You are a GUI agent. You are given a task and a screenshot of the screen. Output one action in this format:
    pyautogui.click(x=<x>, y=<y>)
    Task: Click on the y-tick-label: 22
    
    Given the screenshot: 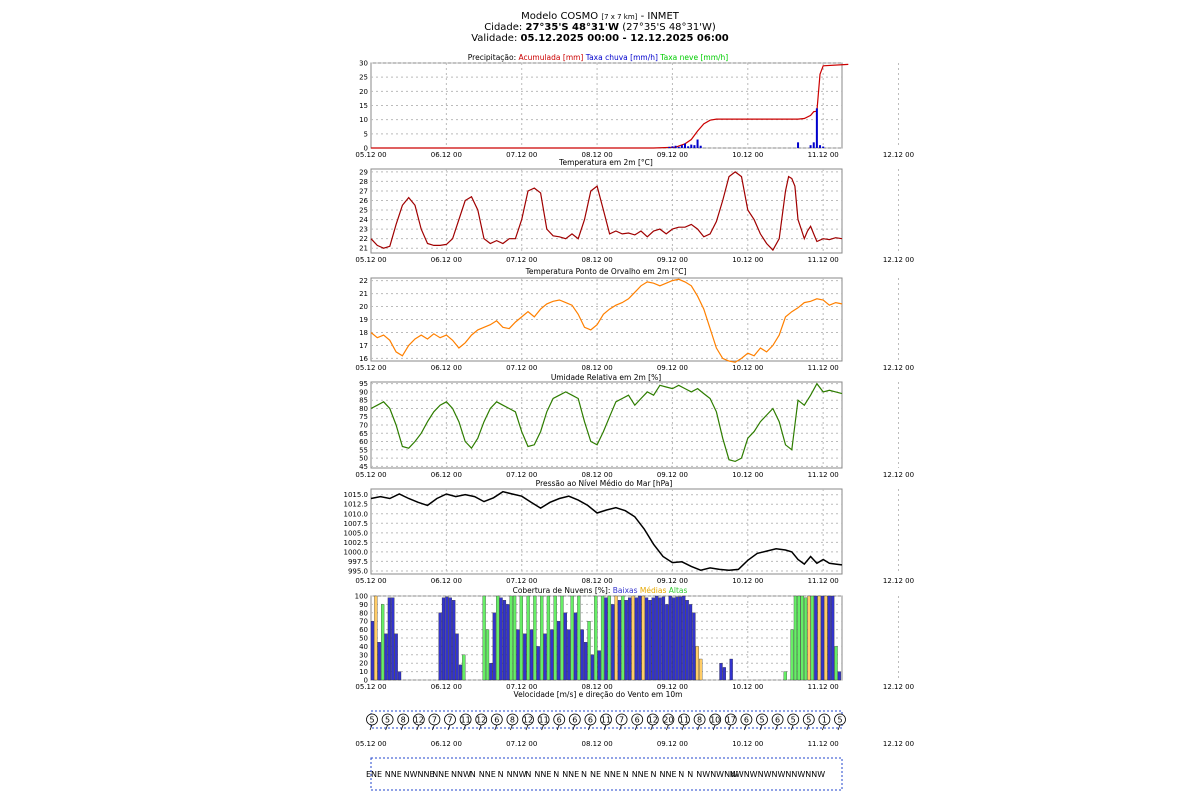 What is the action you would take?
    pyautogui.click(x=363, y=239)
    